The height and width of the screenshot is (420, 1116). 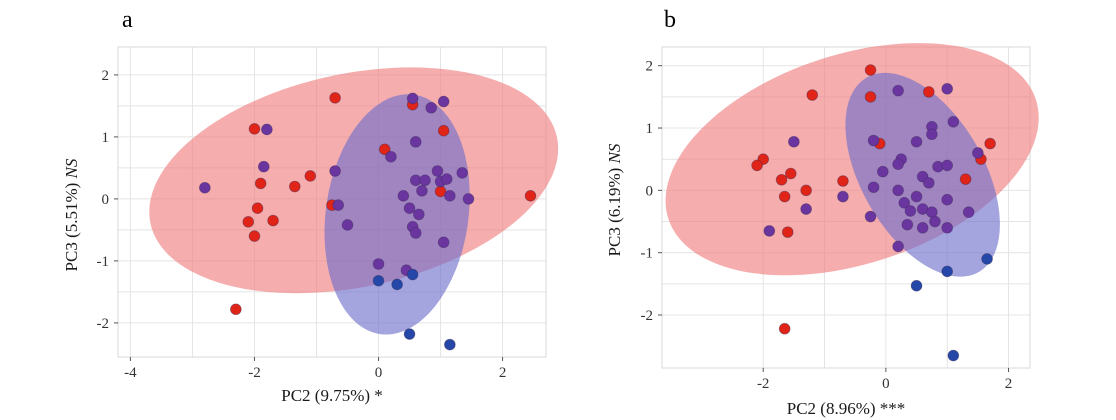 I want to click on x-tick-label: -4, so click(x=130, y=373).